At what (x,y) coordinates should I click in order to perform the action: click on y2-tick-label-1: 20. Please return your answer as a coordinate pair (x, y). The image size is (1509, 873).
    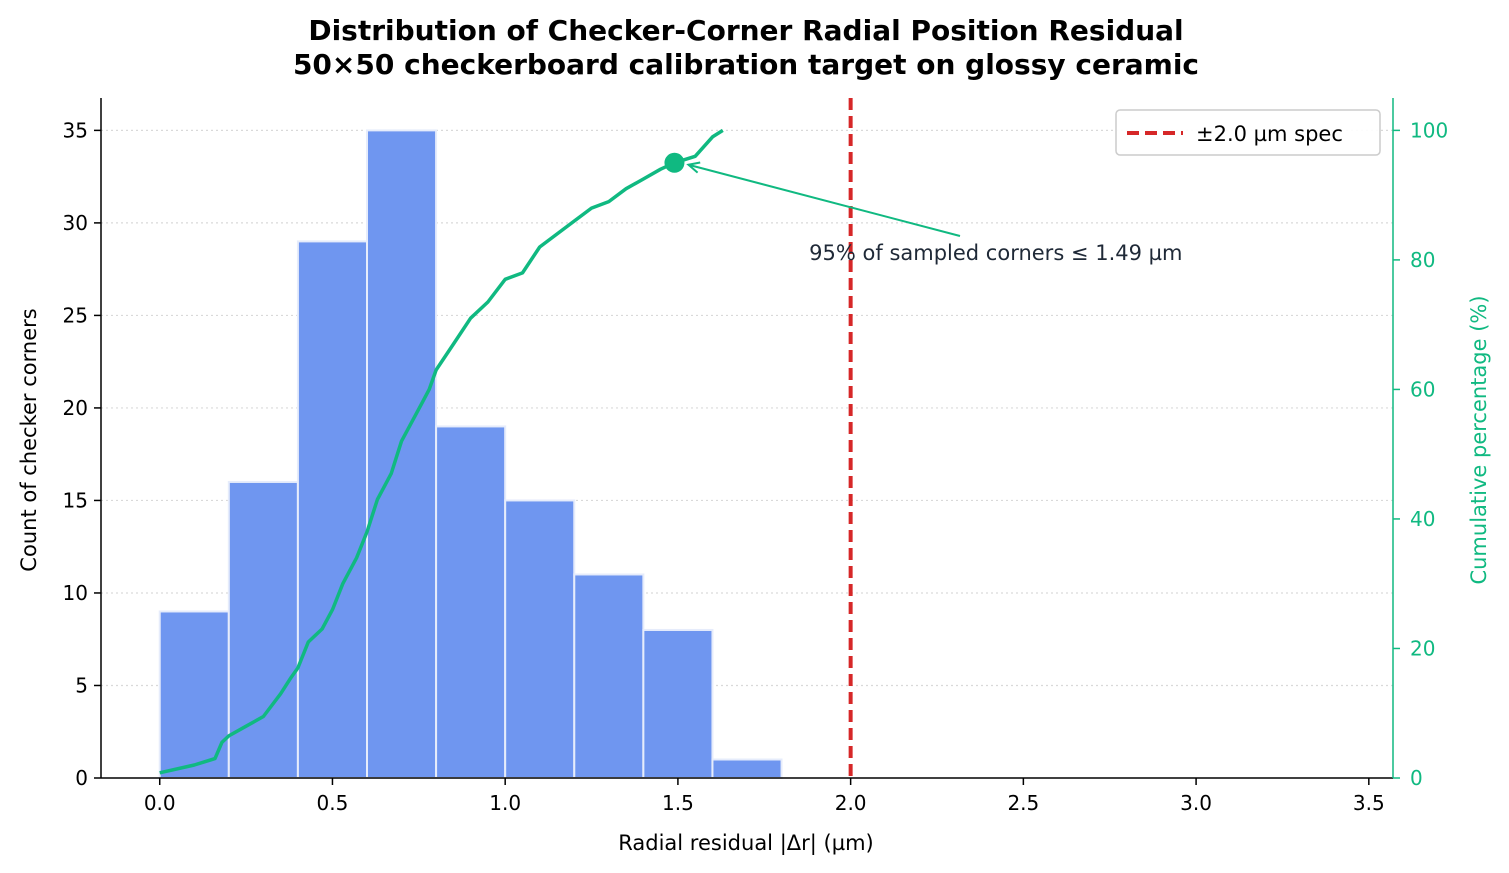
    Looking at the image, I should click on (1422, 648).